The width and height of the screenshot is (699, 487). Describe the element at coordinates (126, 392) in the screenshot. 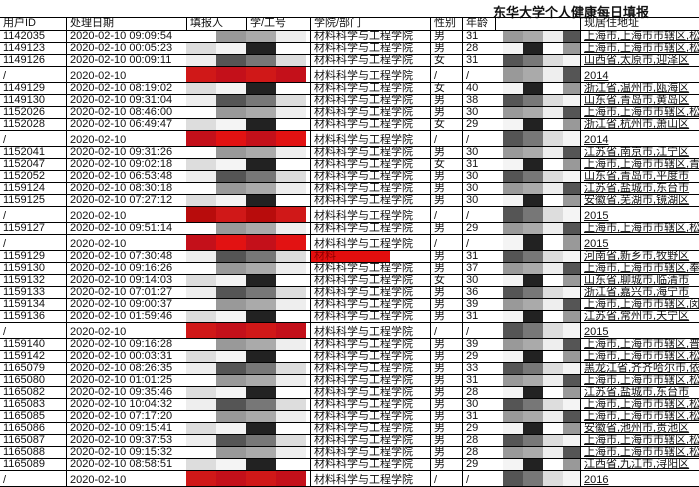

I see `cell-date: 2020-02-10 09:35:46` at that location.